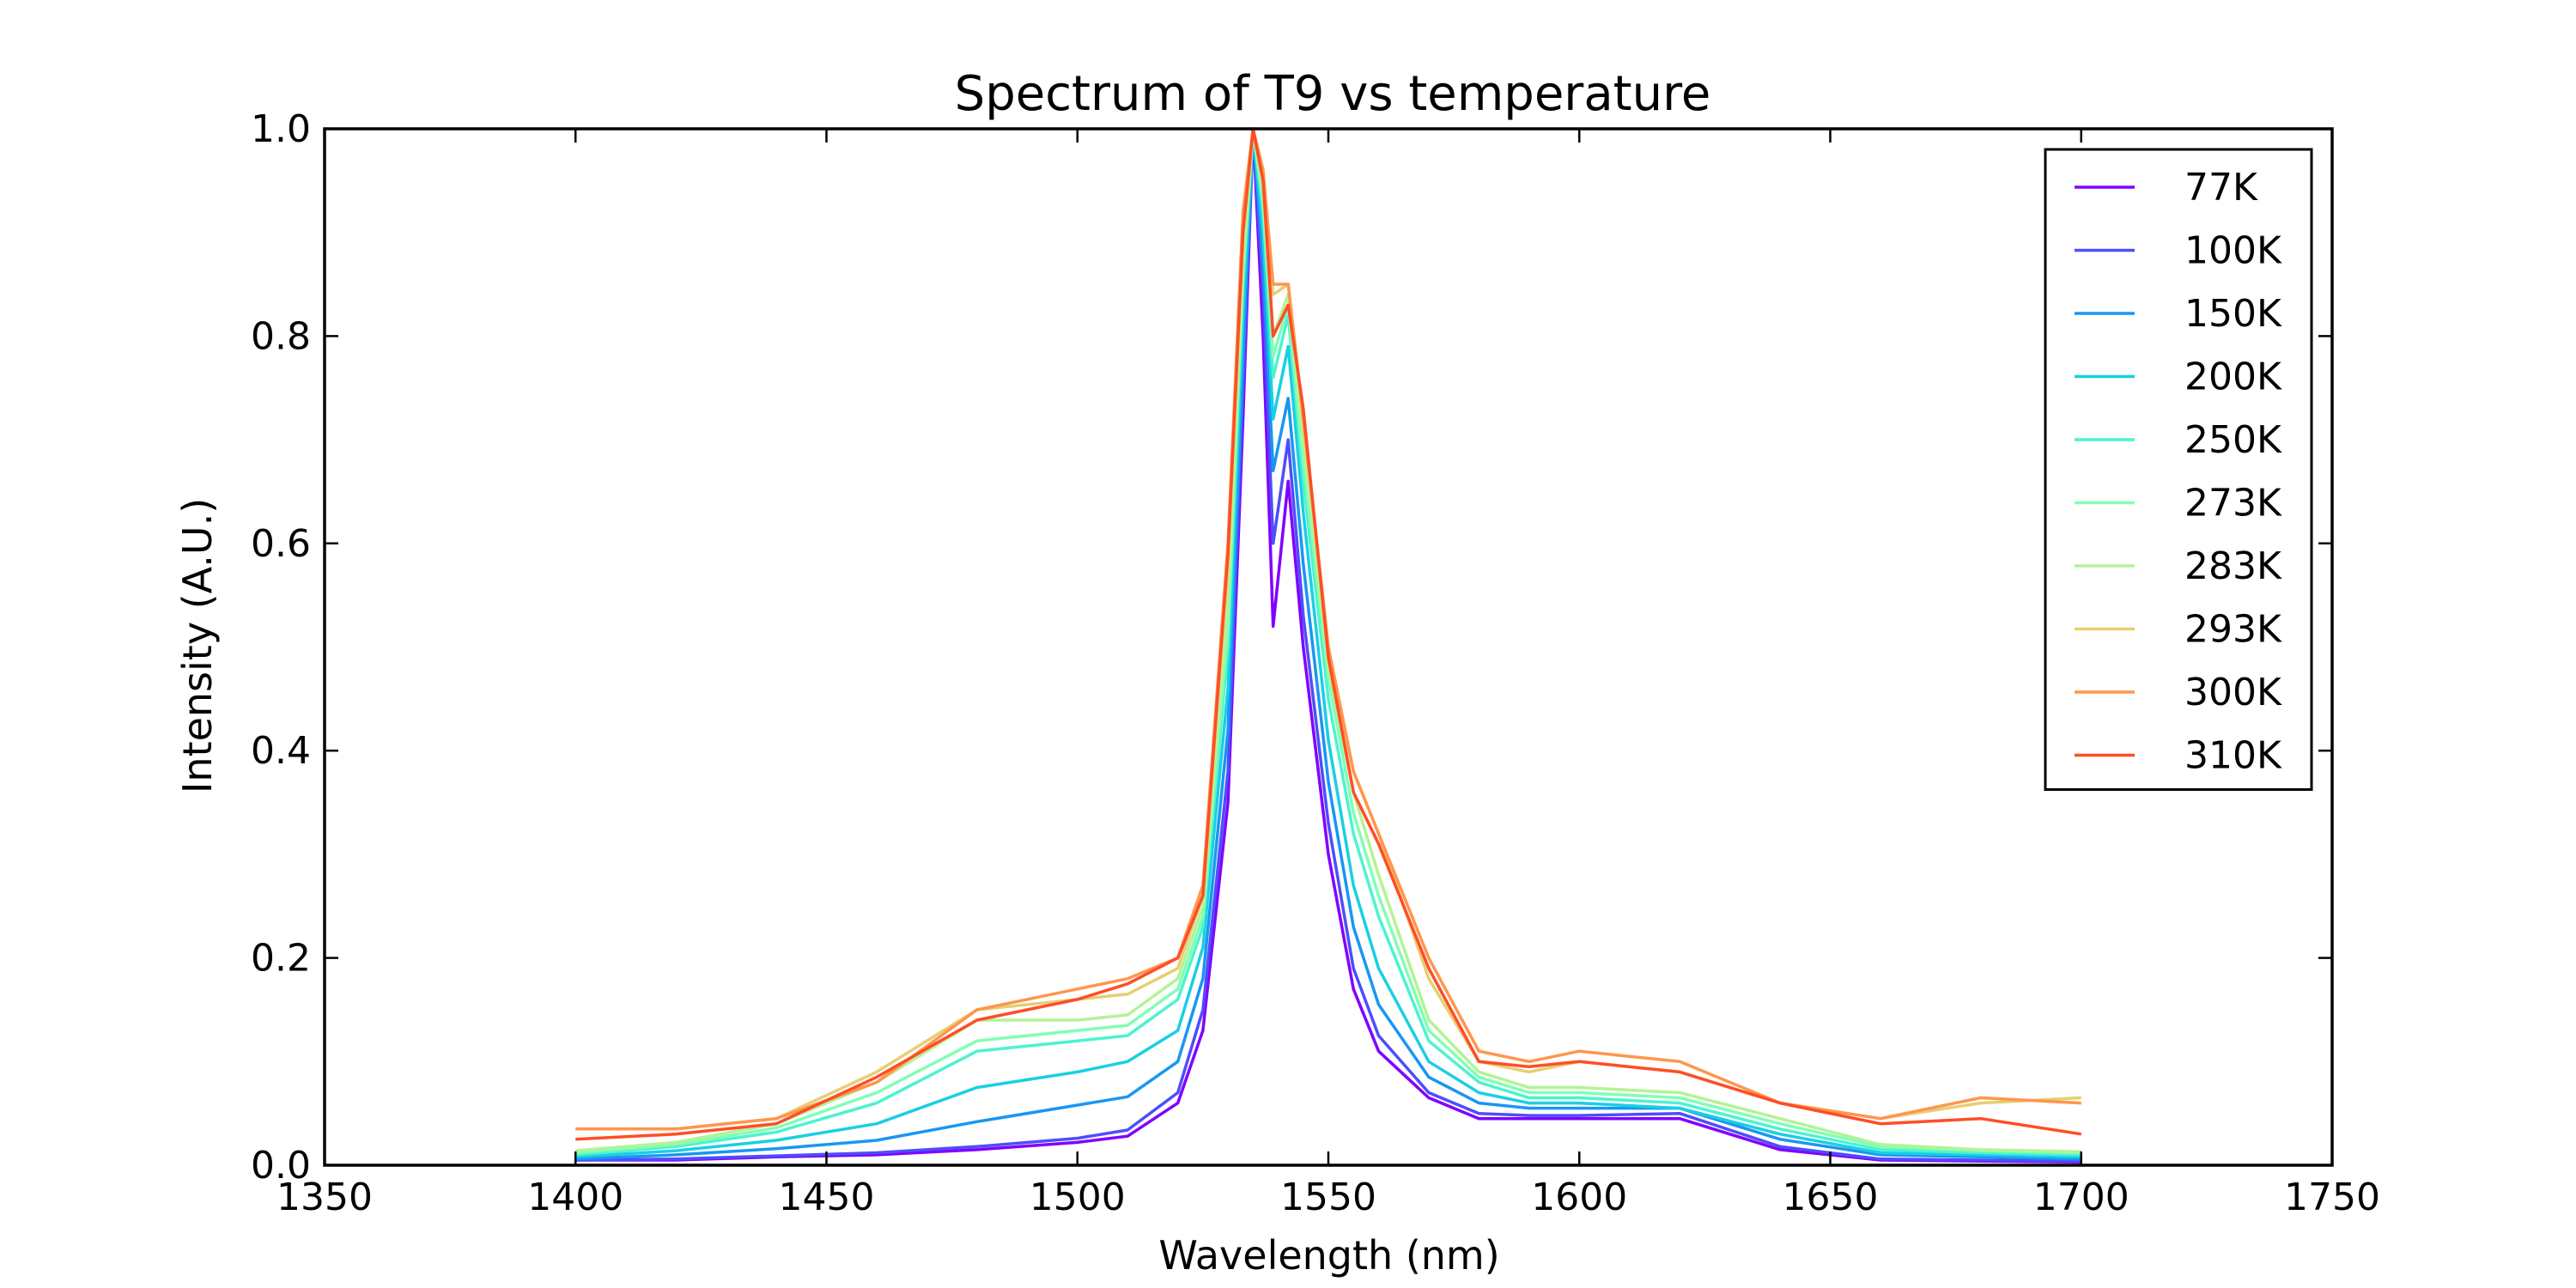  Describe the element at coordinates (281, 544) in the screenshot. I see `y-tick-label: 0.6` at that location.